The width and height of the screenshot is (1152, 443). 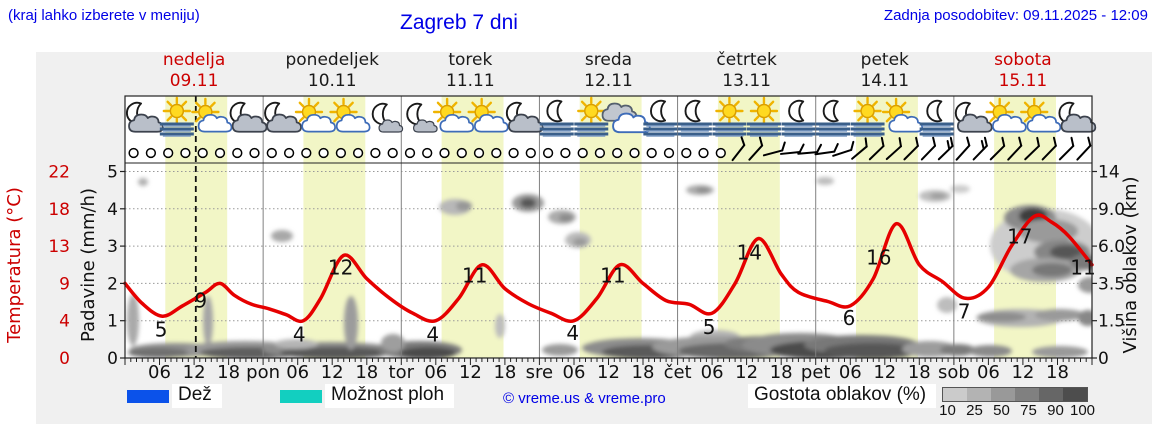 I want to click on showers-legend-label: Možnost ploh, so click(x=390, y=396).